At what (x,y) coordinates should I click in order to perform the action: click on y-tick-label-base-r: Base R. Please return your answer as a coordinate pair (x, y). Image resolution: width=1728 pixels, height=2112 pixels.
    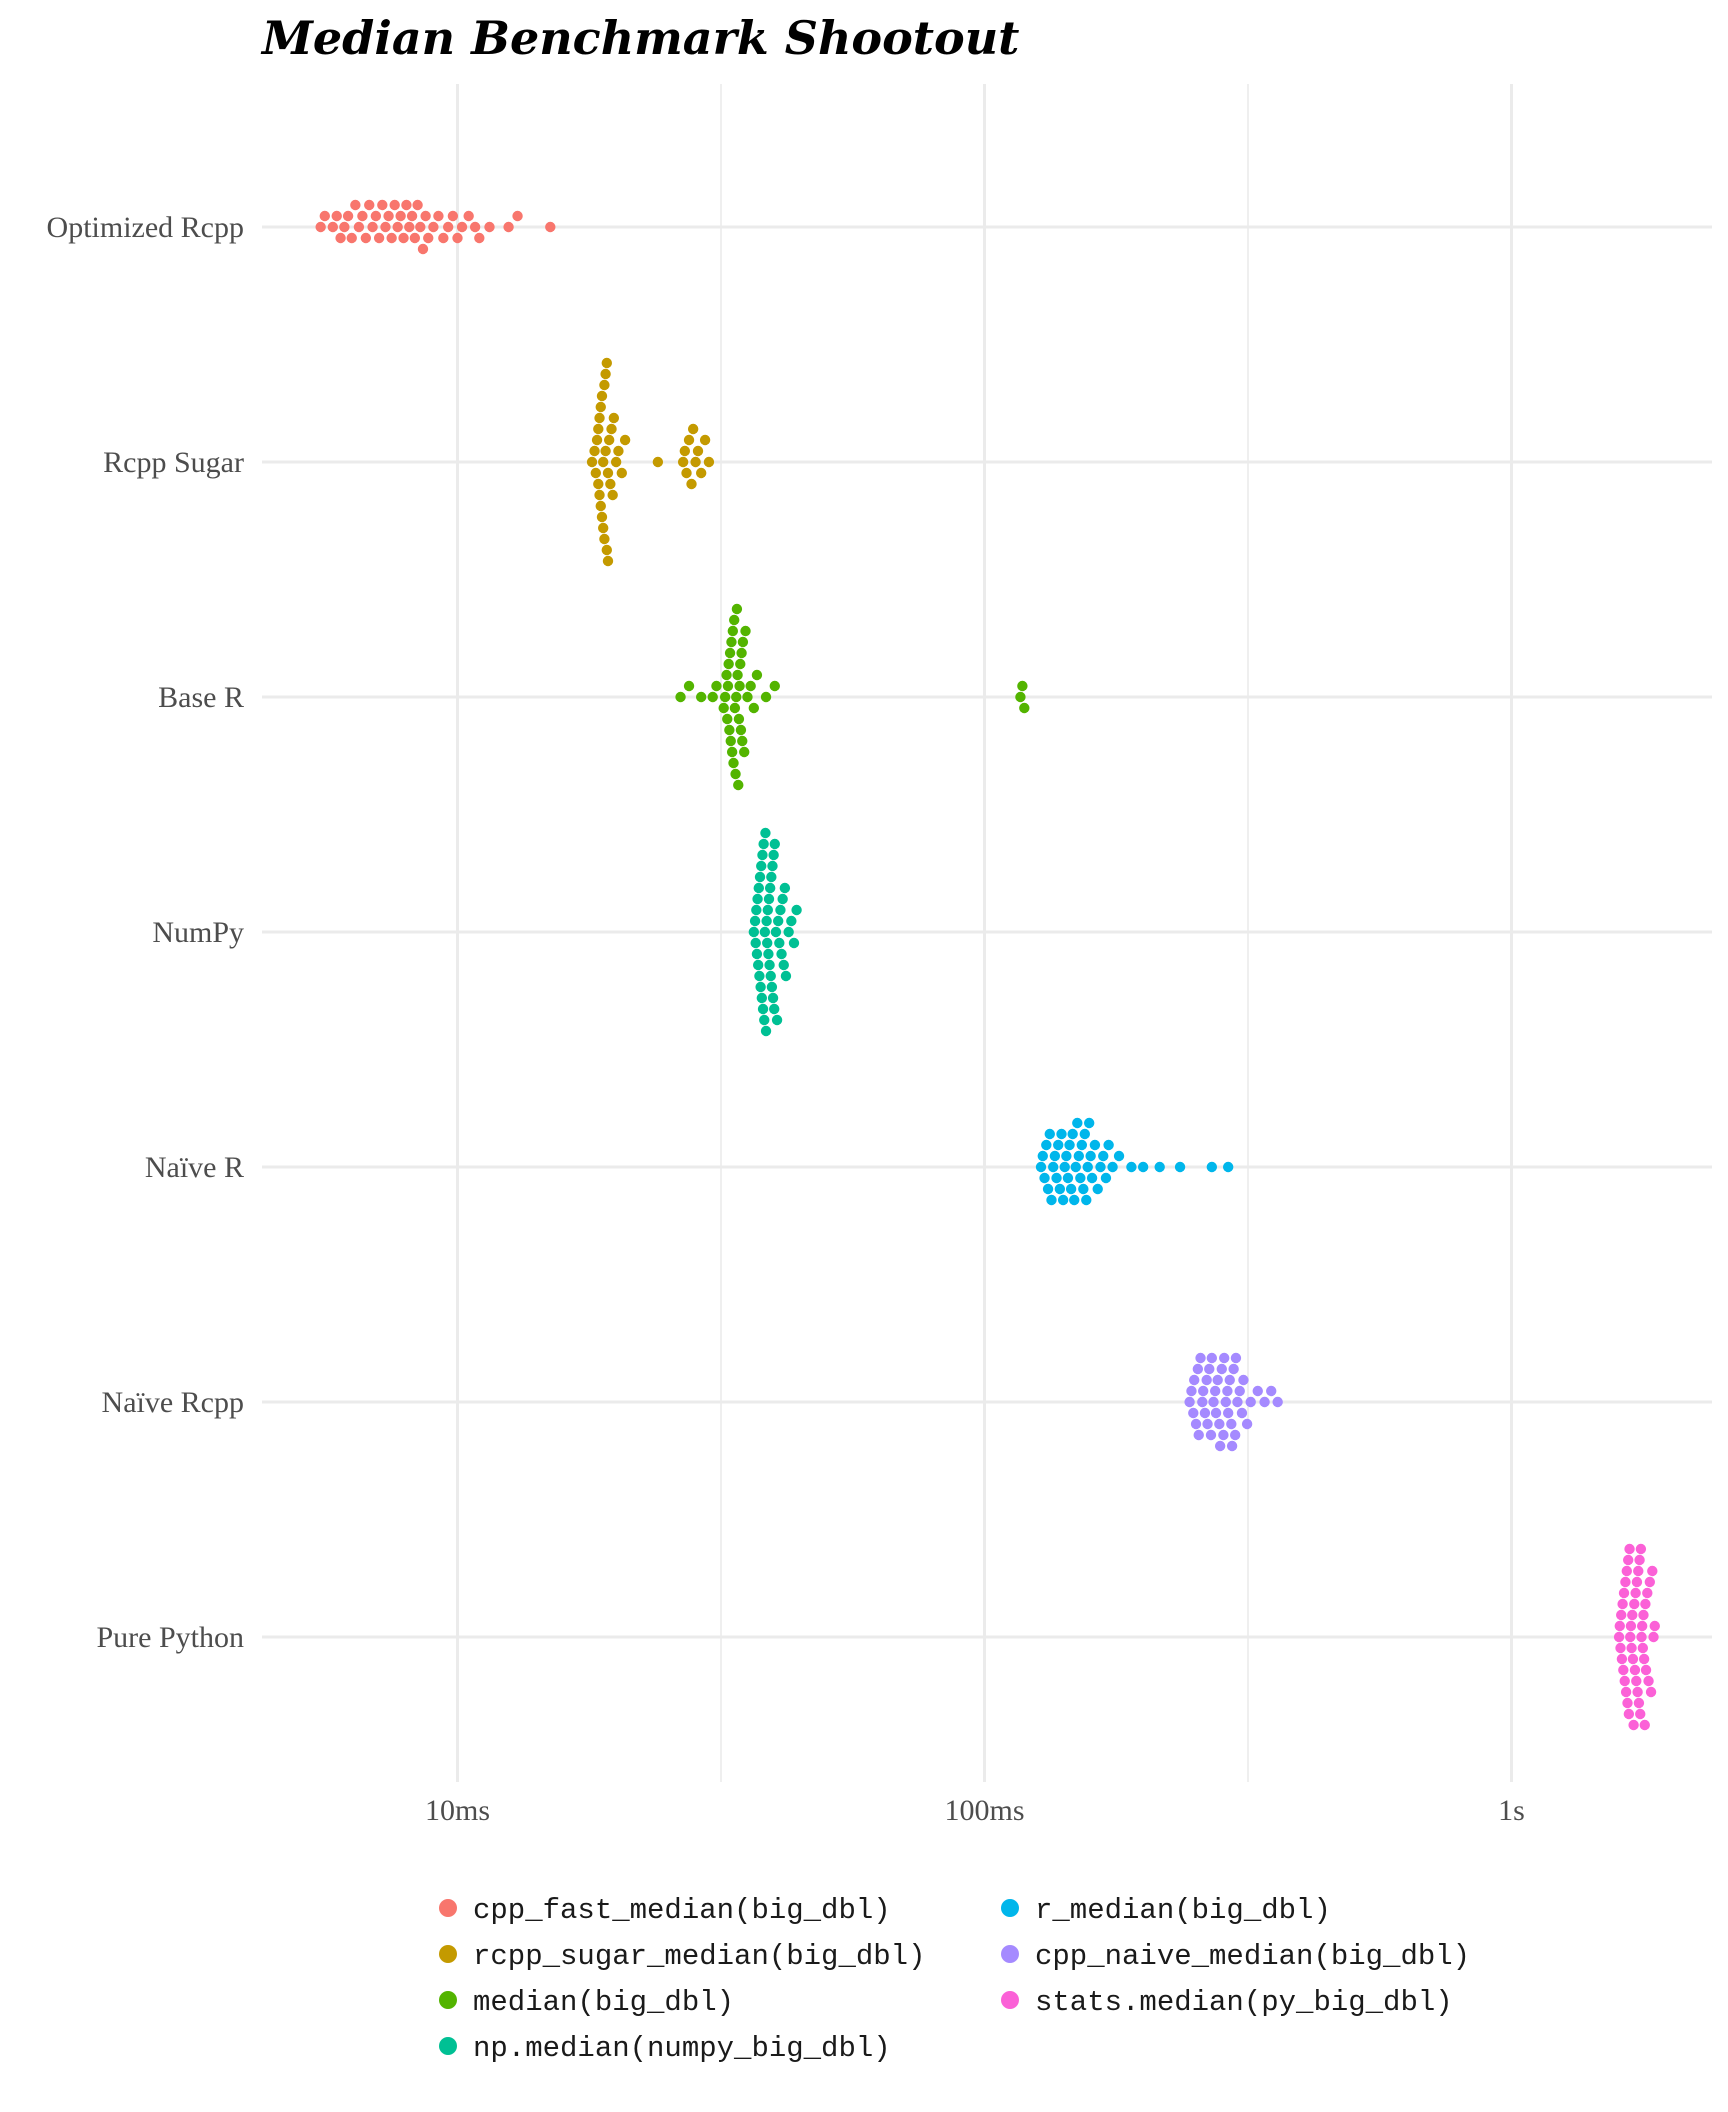
    Looking at the image, I should click on (201, 697).